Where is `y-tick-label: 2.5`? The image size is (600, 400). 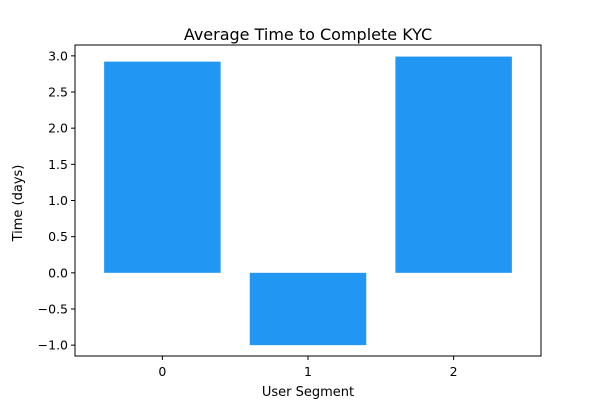
y-tick-label: 2.5 is located at coordinates (58, 92).